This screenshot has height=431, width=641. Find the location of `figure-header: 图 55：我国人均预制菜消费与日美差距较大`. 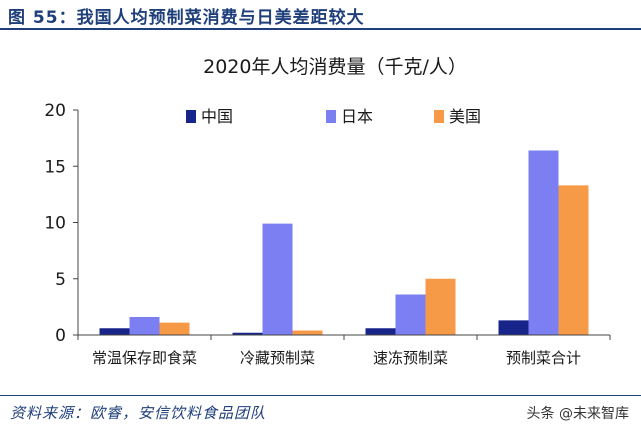

figure-header: 图 55：我国人均预制菜消费与日美差距较大 is located at coordinates (320, 15).